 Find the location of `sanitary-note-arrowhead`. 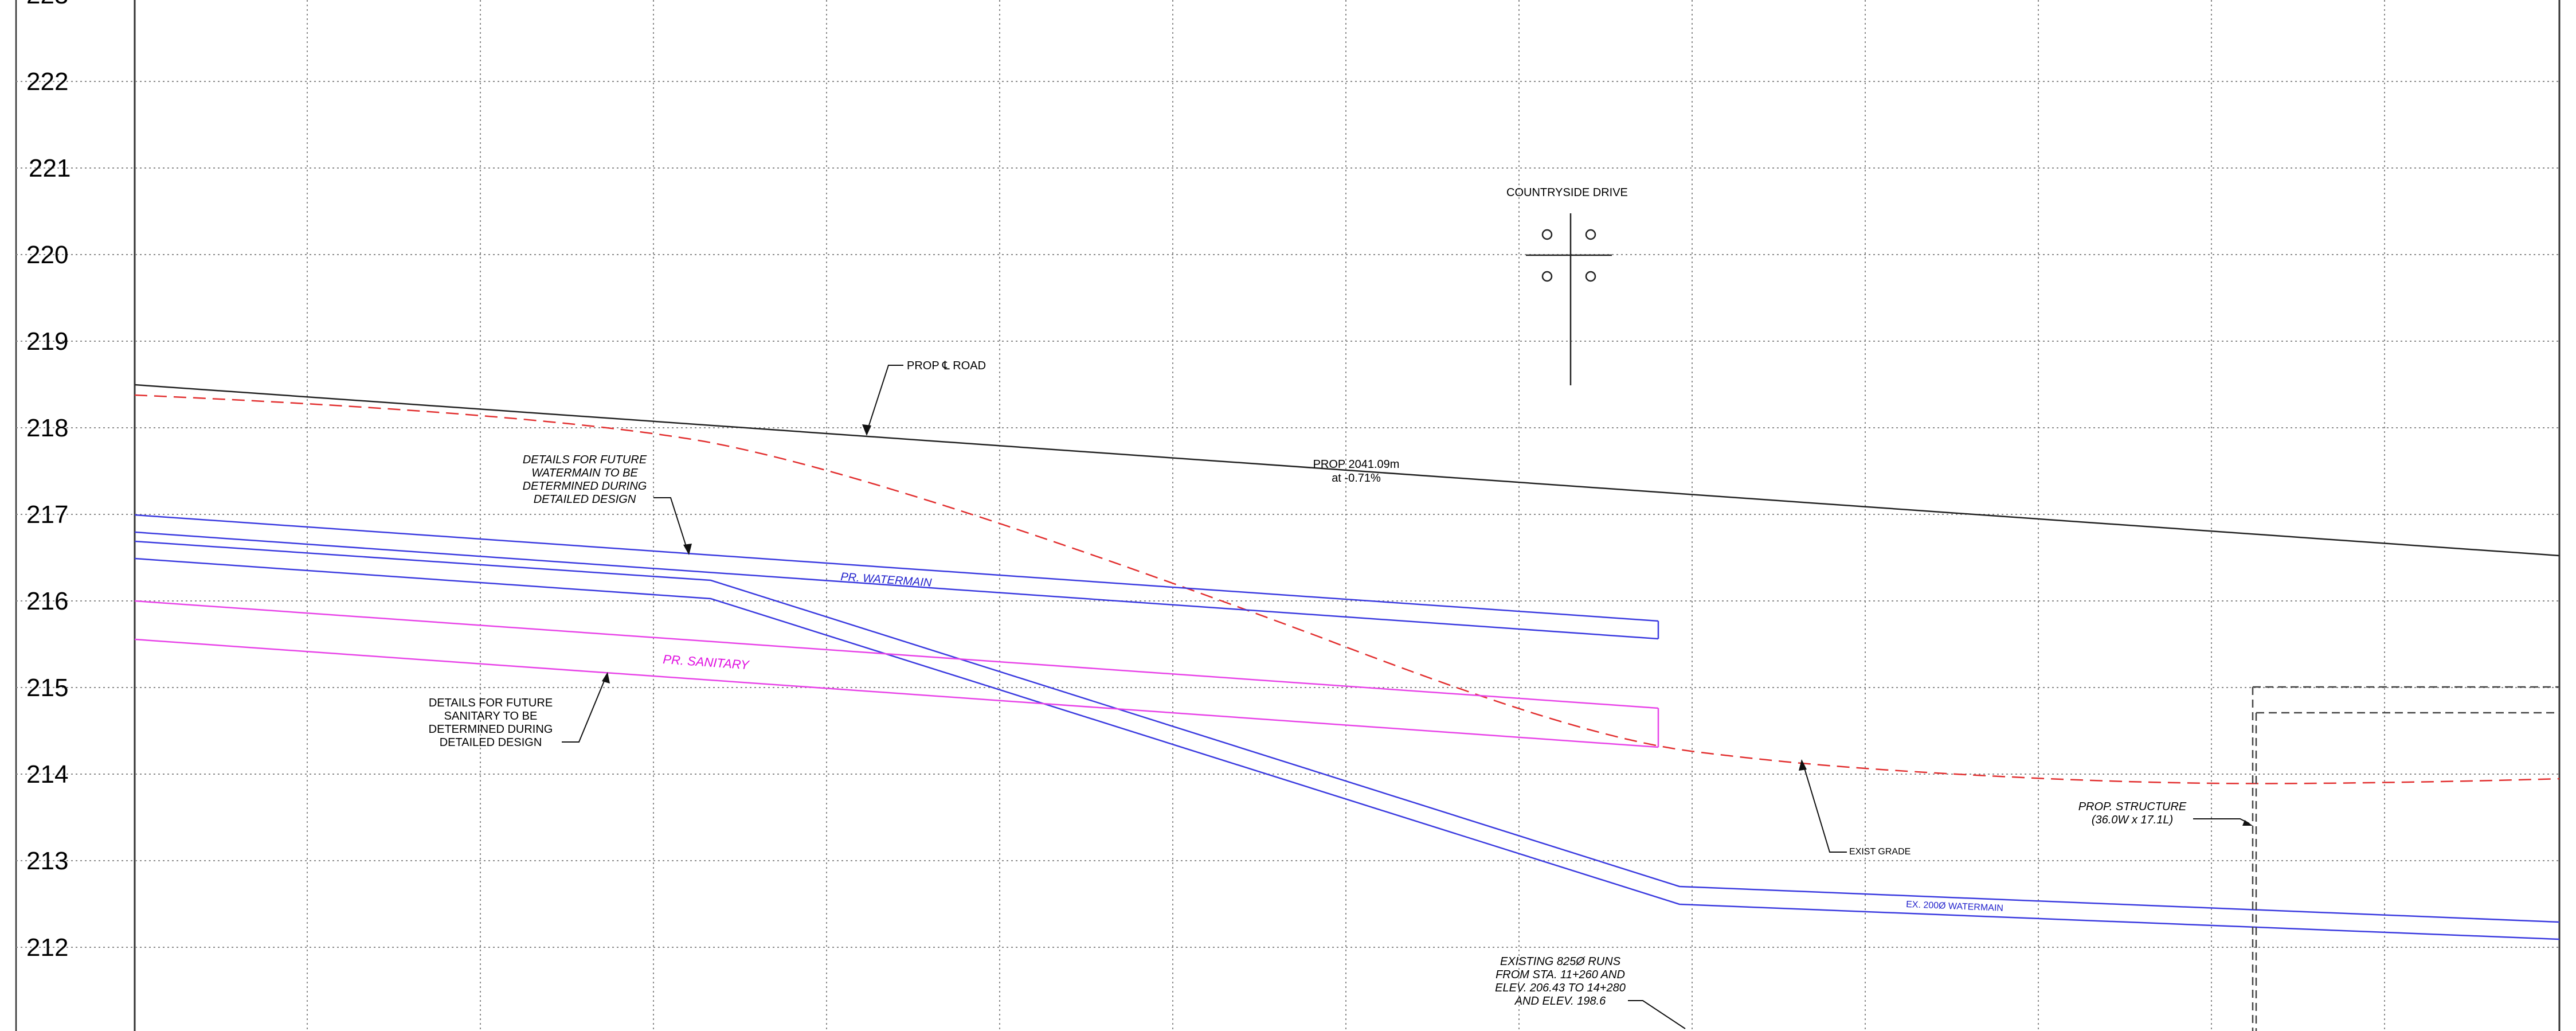

sanitary-note-arrowhead is located at coordinates (606, 678).